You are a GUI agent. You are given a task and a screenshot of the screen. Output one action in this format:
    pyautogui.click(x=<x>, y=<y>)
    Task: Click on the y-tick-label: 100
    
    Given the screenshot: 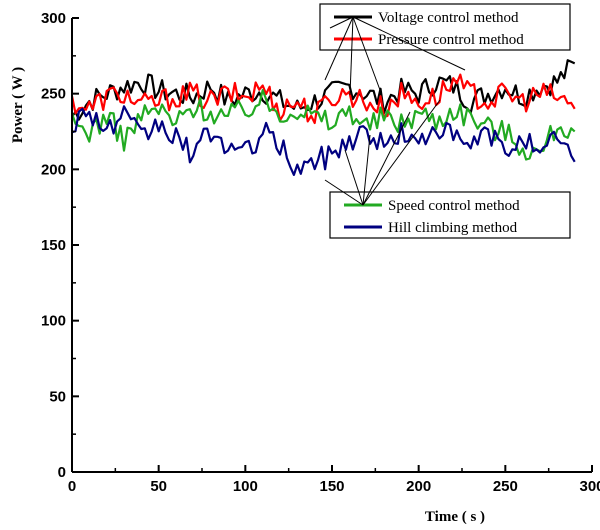 What is the action you would take?
    pyautogui.click(x=53, y=321)
    